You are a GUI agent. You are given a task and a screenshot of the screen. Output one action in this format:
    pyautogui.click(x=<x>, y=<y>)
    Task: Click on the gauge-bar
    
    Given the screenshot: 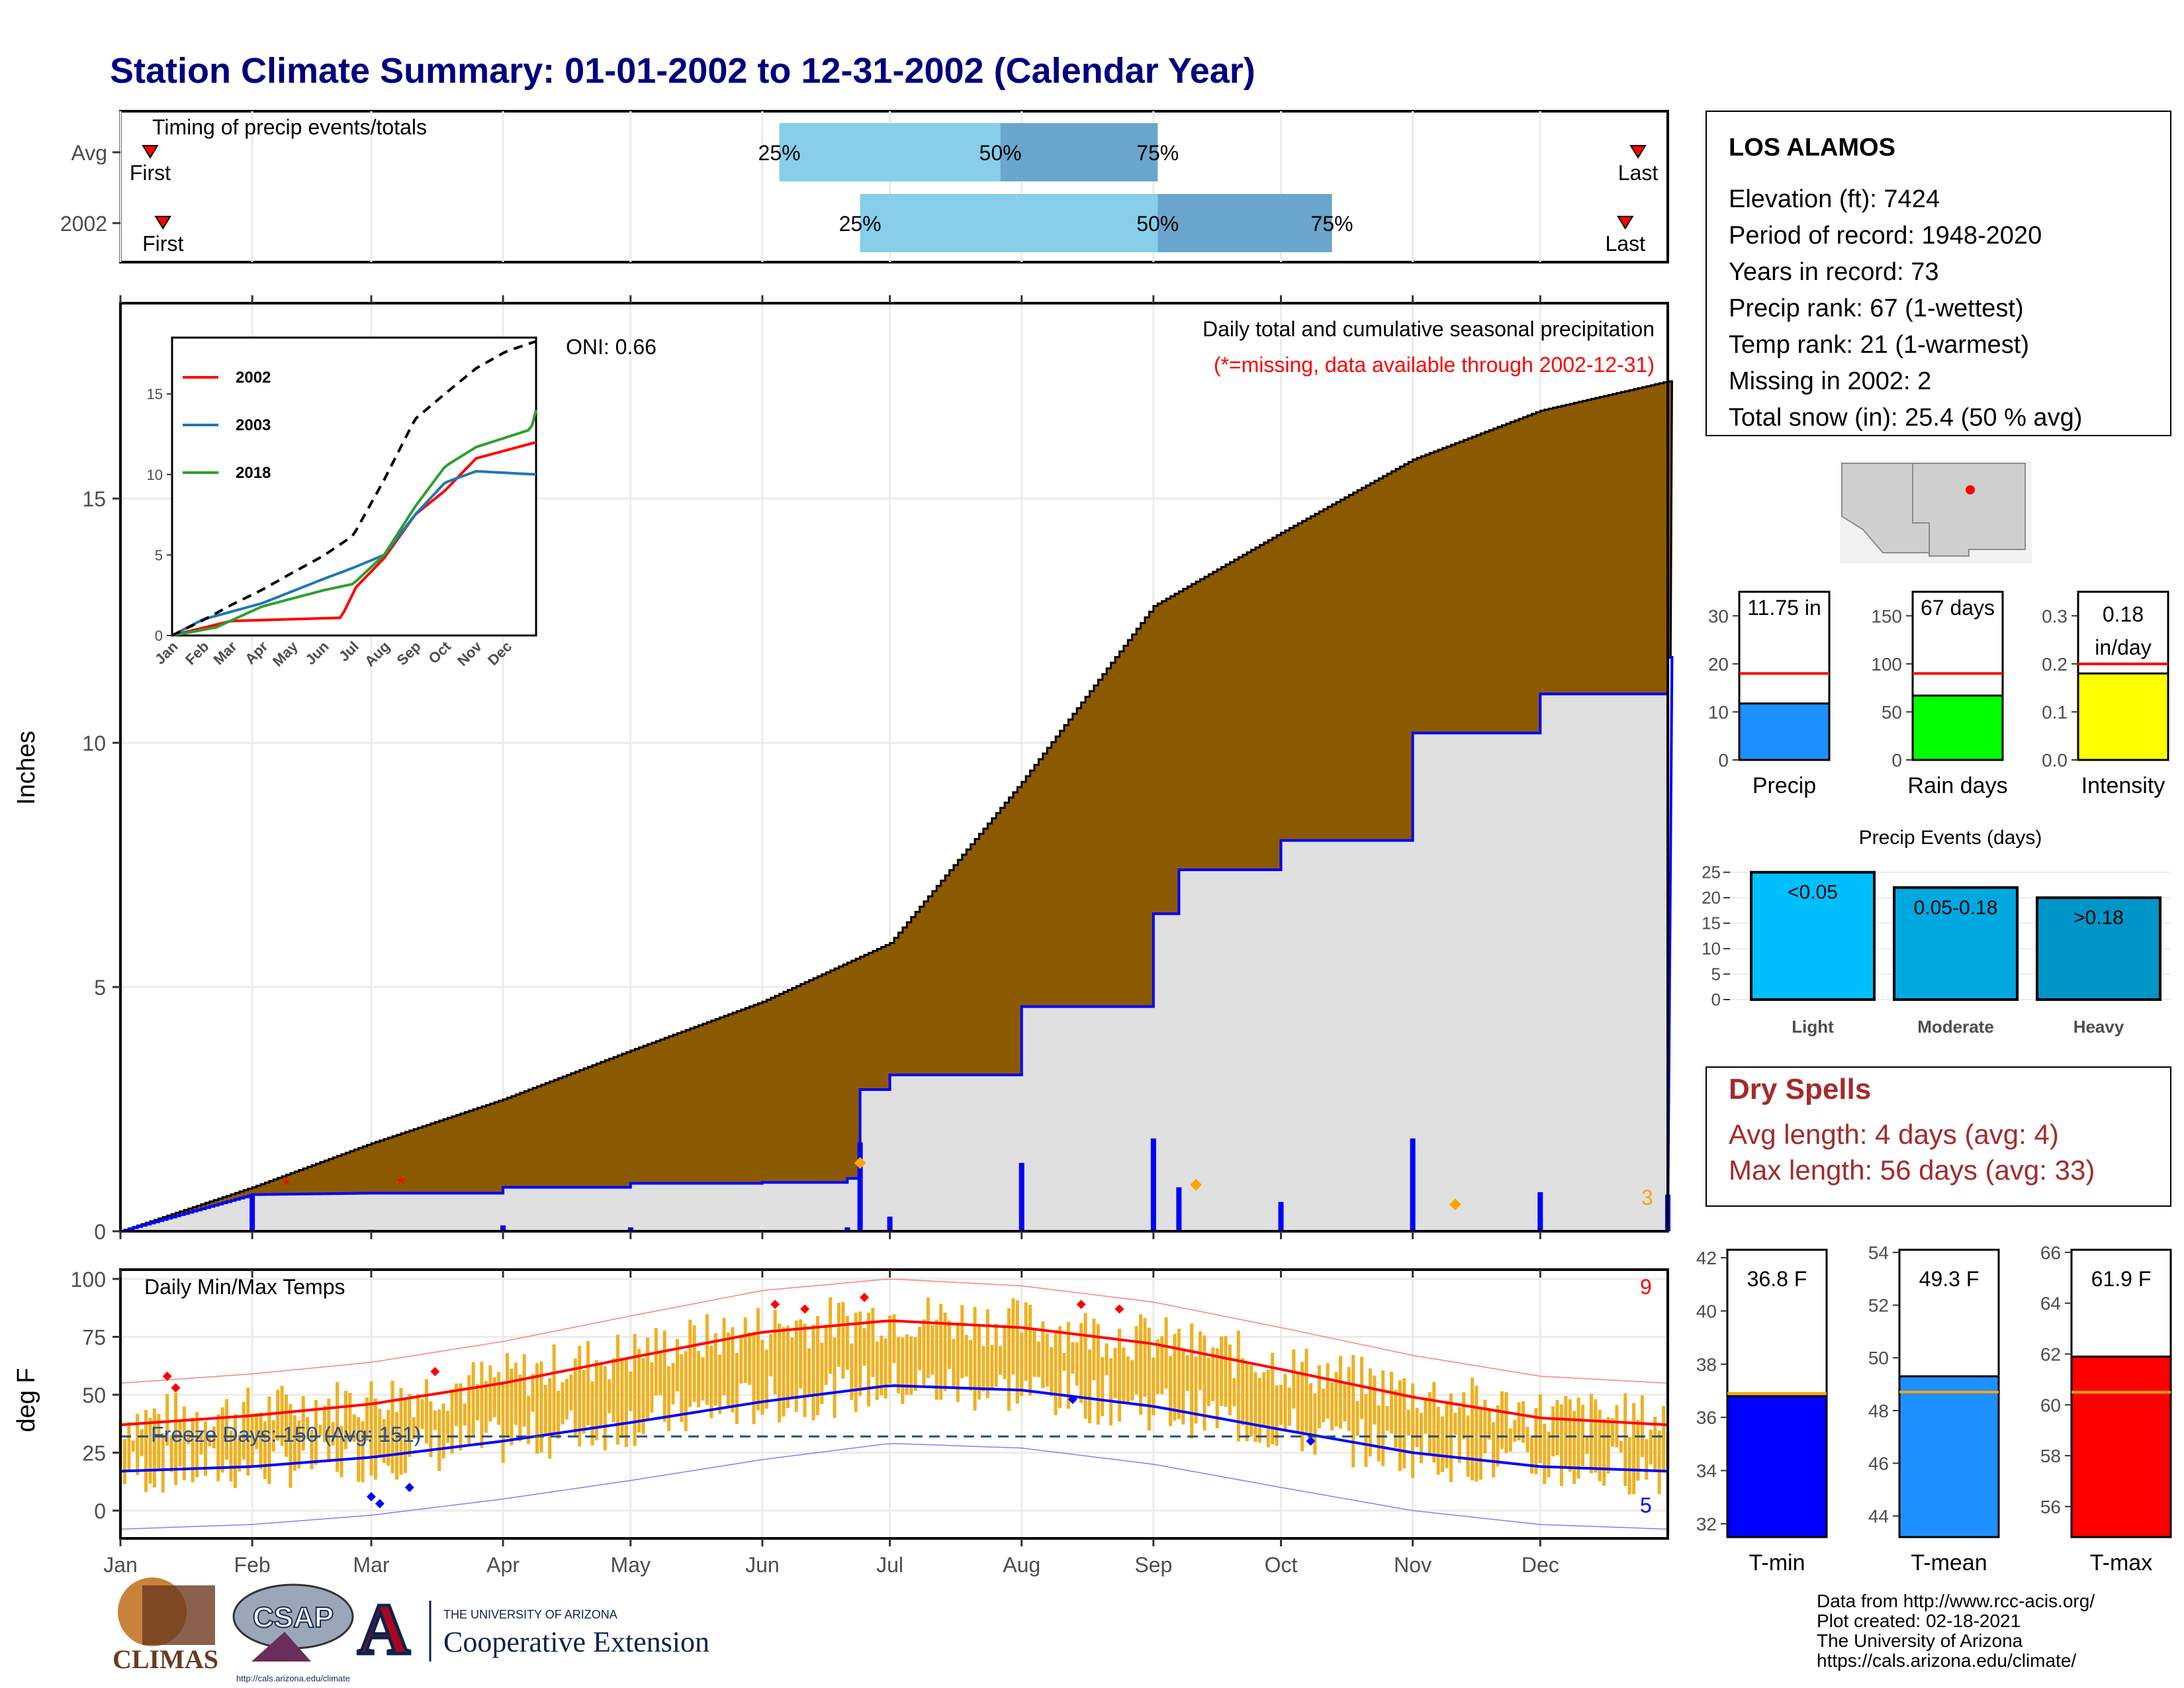 What is the action you would take?
    pyautogui.click(x=1784, y=731)
    